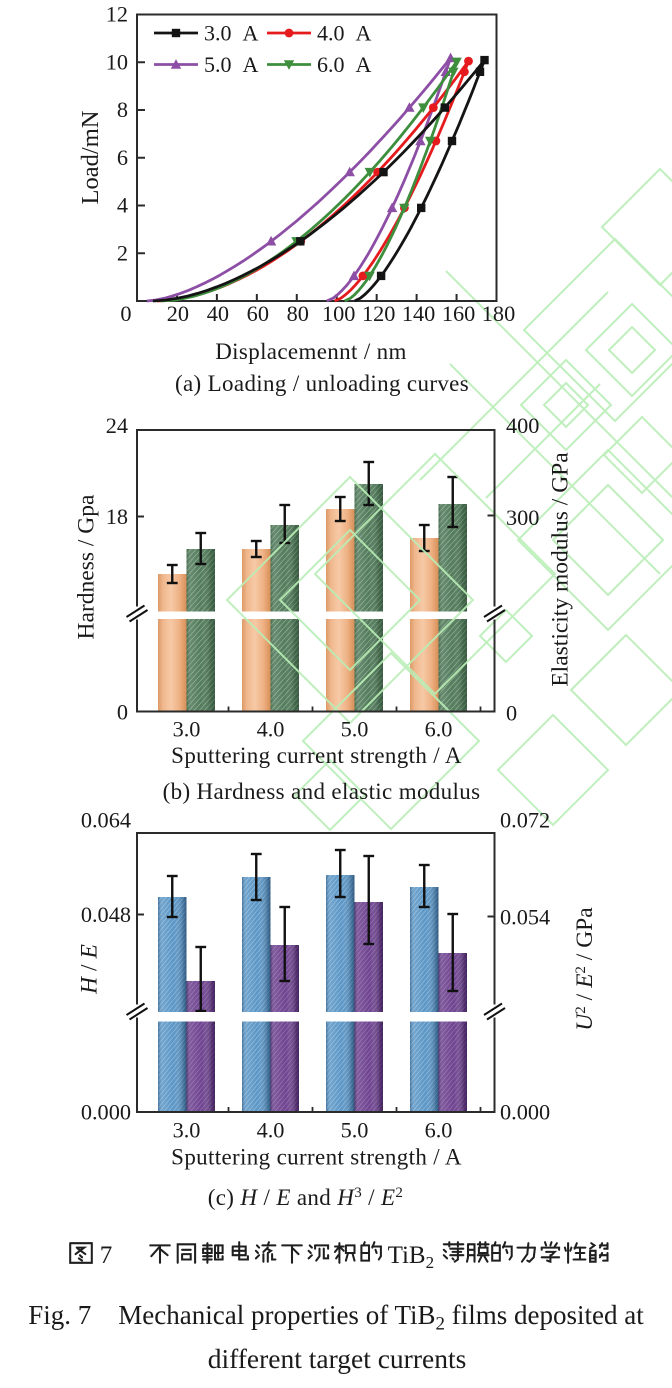 The height and width of the screenshot is (1388, 672). I want to click on svg-text: 8, so click(122, 109).